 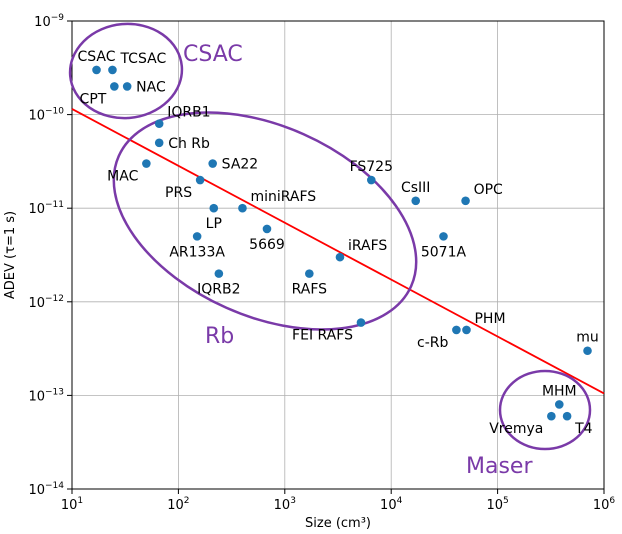 I want to click on point-label: FEI RAFS, so click(x=322, y=336).